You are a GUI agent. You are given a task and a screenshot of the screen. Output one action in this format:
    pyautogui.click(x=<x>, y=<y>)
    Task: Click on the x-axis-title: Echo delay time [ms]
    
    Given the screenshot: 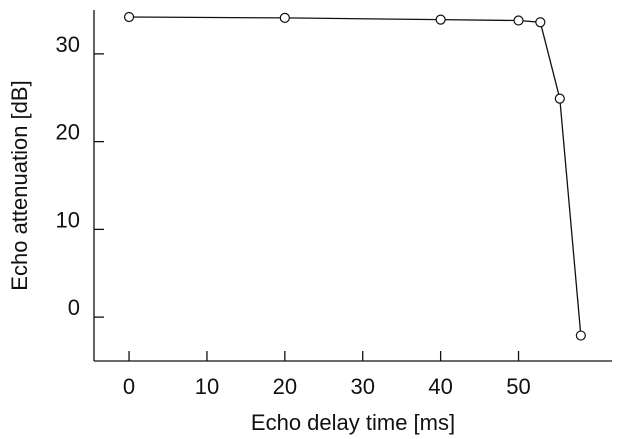 What is the action you would take?
    pyautogui.click(x=353, y=422)
    